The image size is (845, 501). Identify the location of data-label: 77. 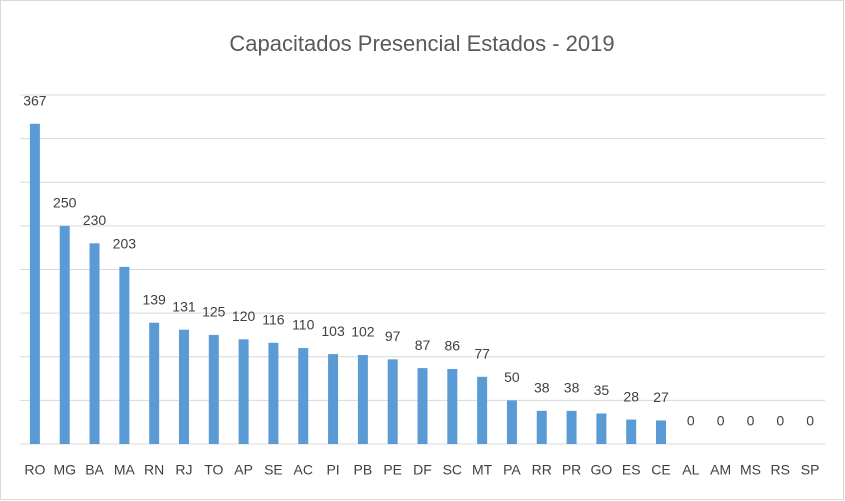
(482, 354).